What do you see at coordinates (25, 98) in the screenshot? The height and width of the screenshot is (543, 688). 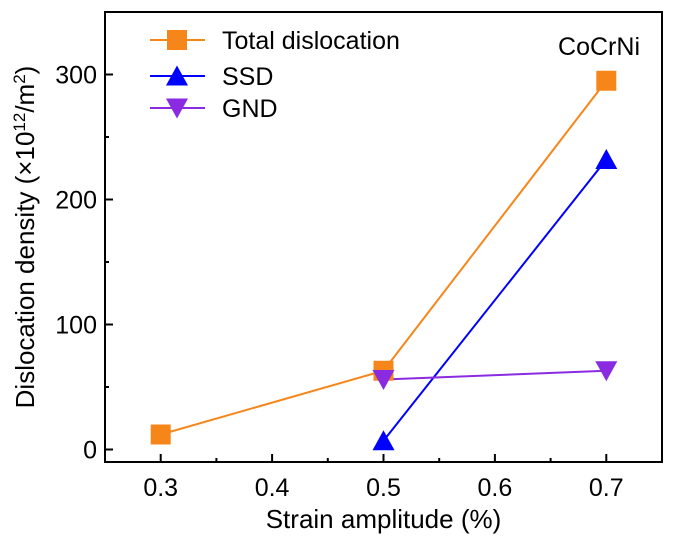 I see `y-axis-title-mid: /m` at bounding box center [25, 98].